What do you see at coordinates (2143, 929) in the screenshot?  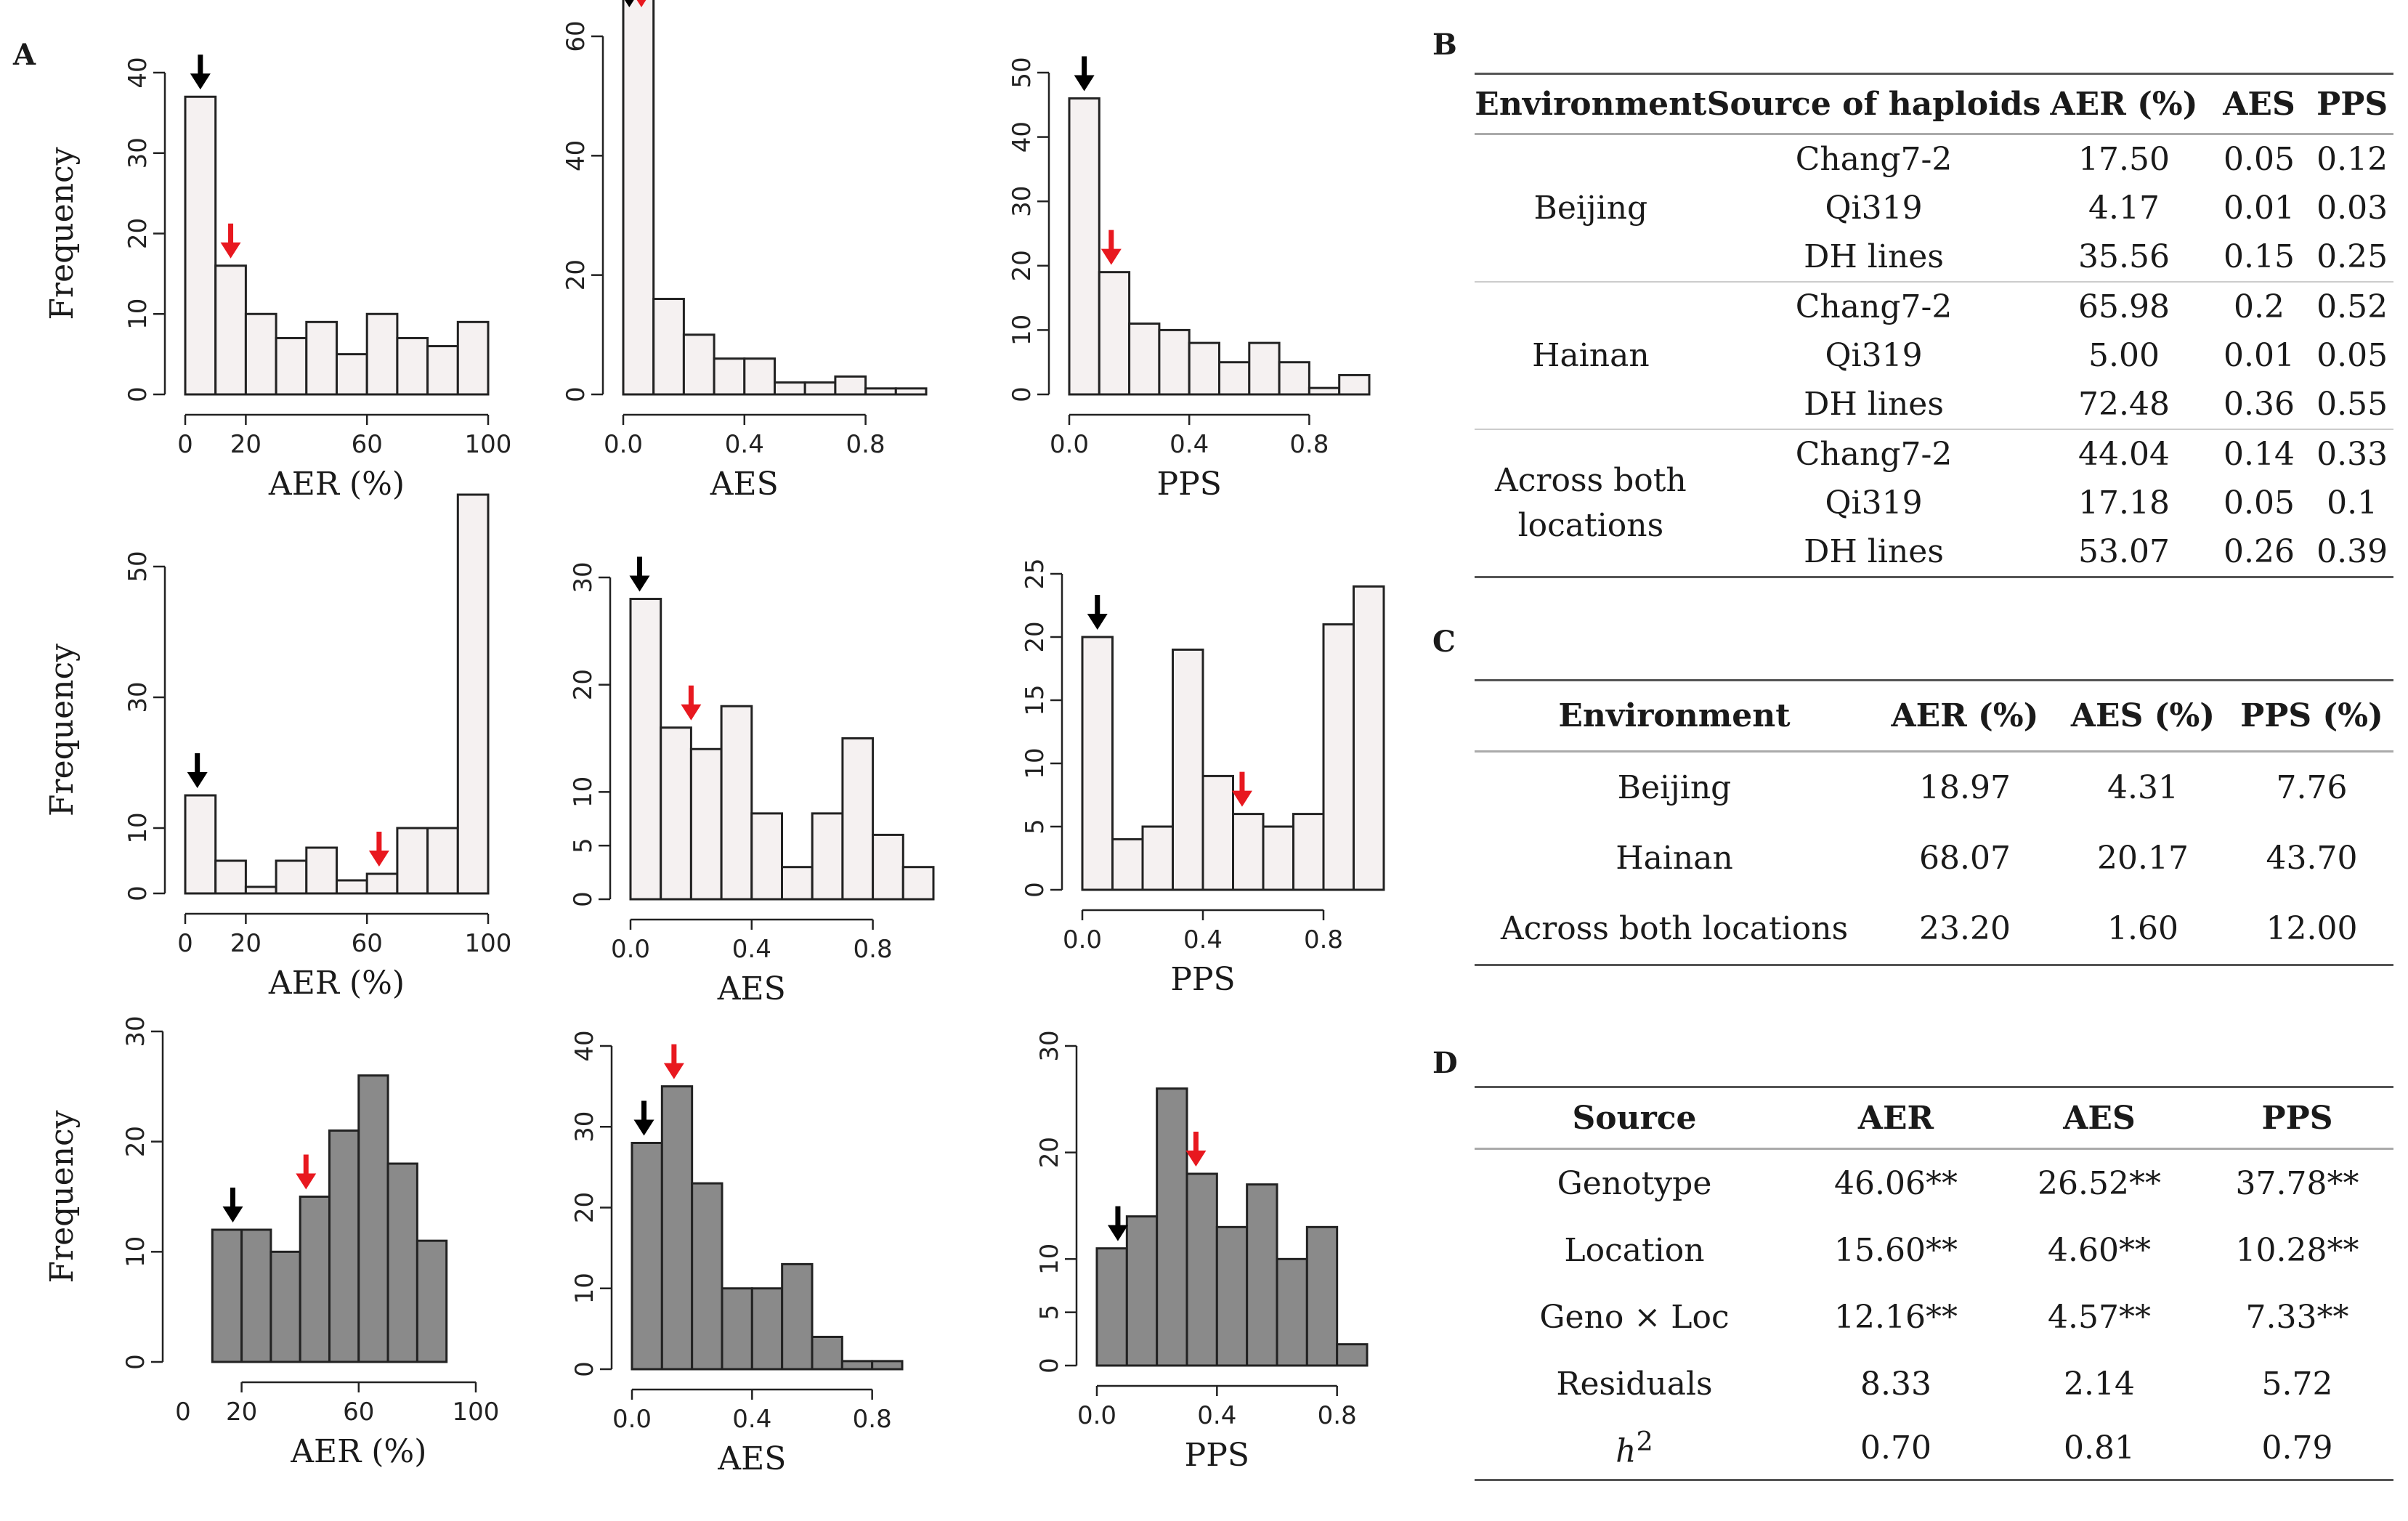 I see `table-c-aes: 1.60` at bounding box center [2143, 929].